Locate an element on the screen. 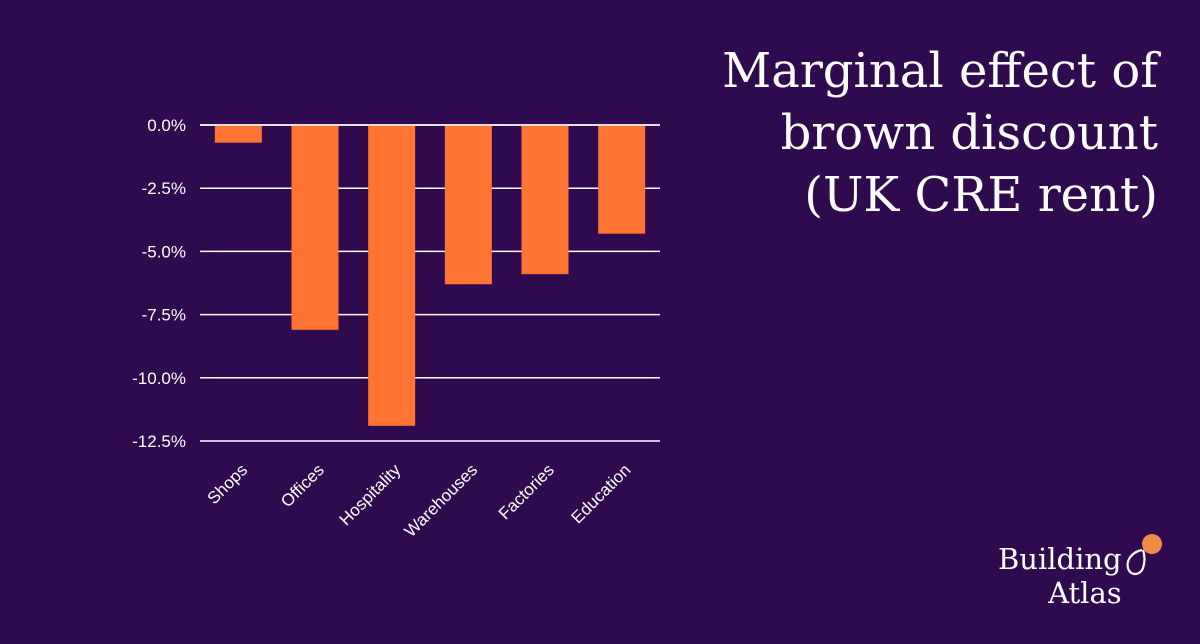 This screenshot has height=644, width=1200. bar-shops is located at coordinates (238, 134).